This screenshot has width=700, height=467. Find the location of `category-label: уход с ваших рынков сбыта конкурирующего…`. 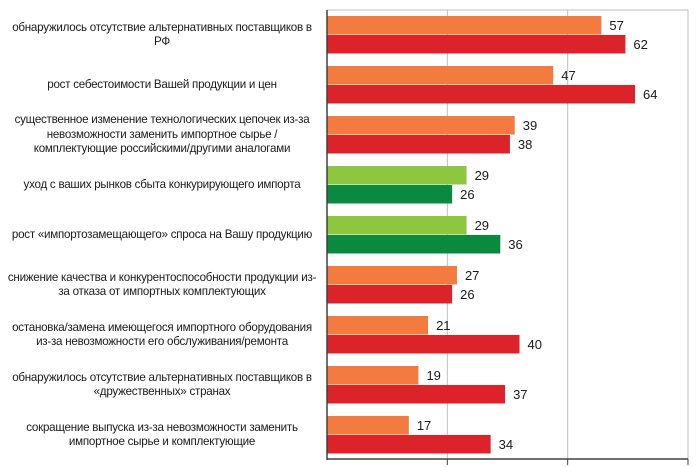

category-label: уход с ваших рынков сбыта конкурирующего… is located at coordinates (162, 184).